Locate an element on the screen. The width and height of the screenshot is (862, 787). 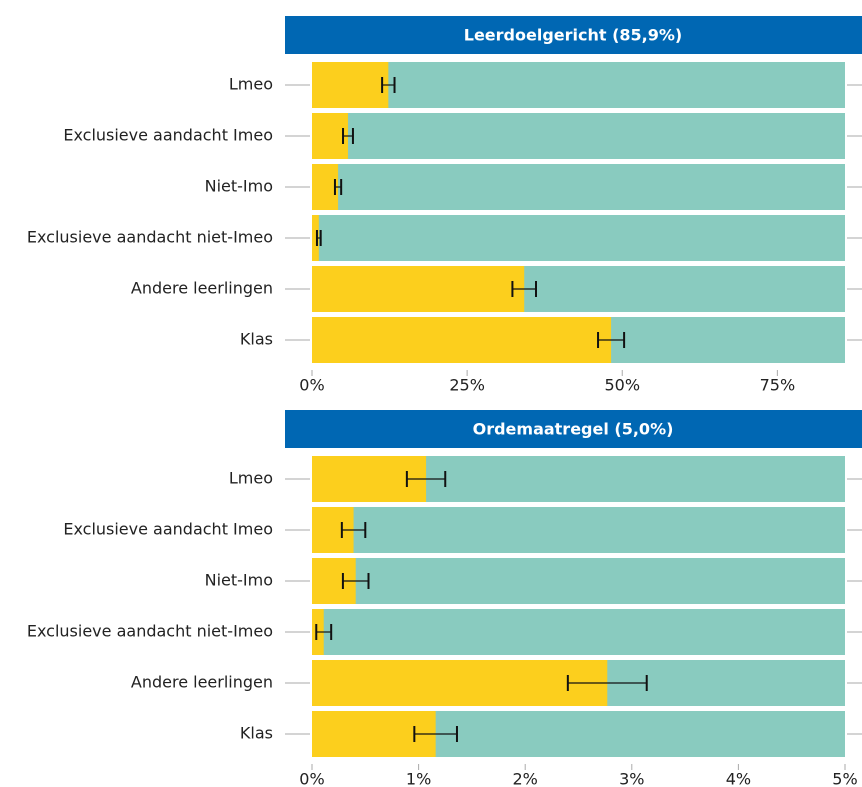
x-tick-label: 50% is located at coordinates (622, 385).